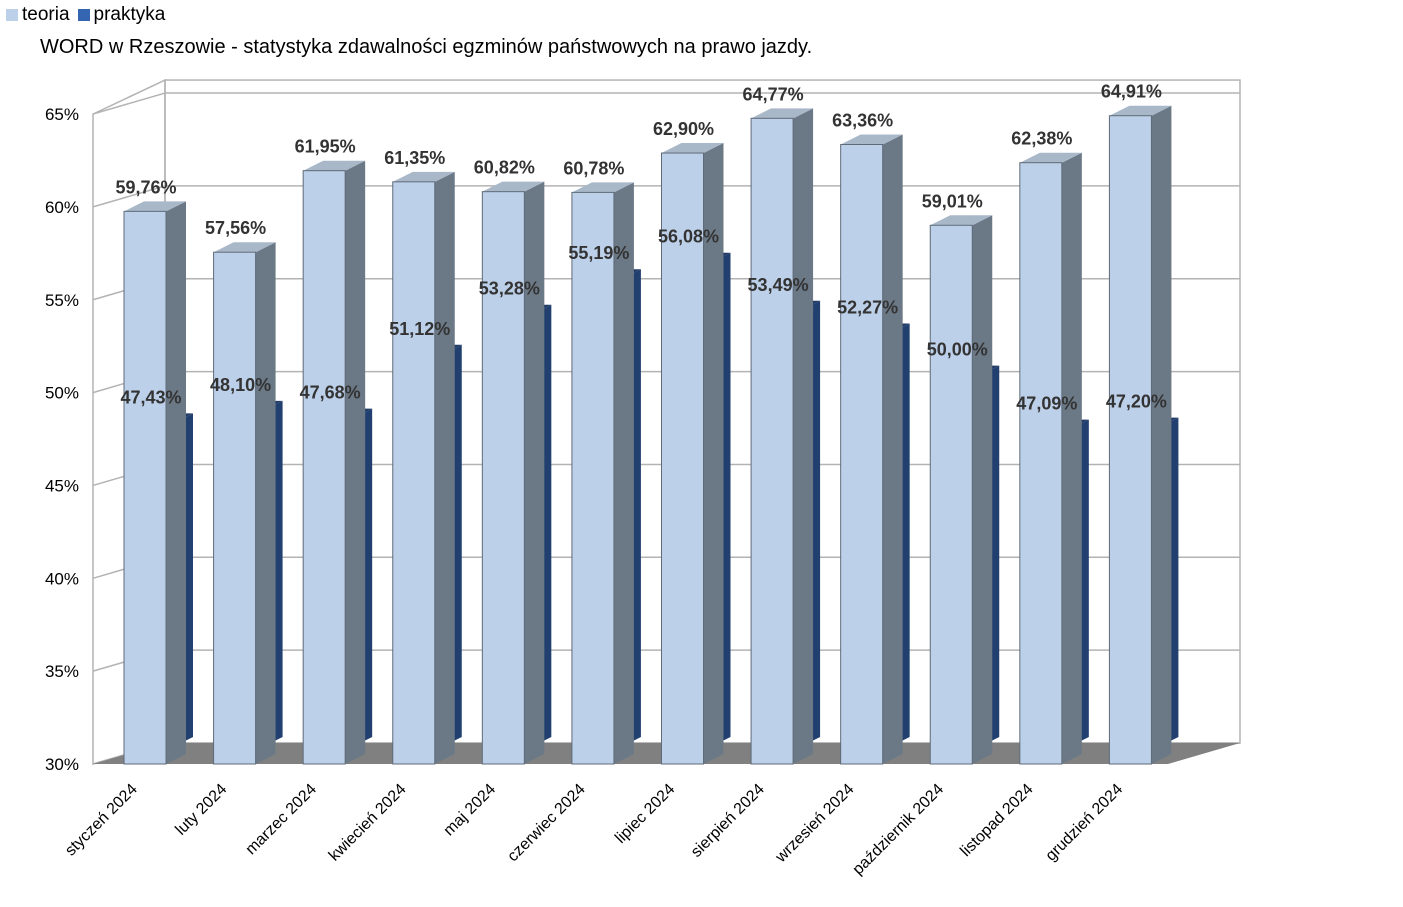 The image size is (1403, 907). What do you see at coordinates (645, 814) in the screenshot?
I see `x-tick-label: lipiec 2024` at bounding box center [645, 814].